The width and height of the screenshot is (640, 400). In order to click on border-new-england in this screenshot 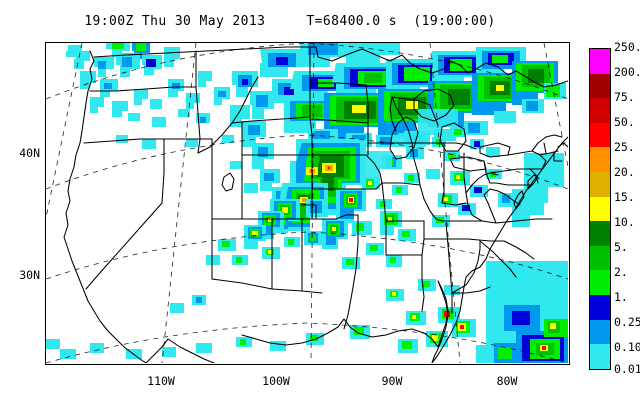, I will do `click(547, 143)`.